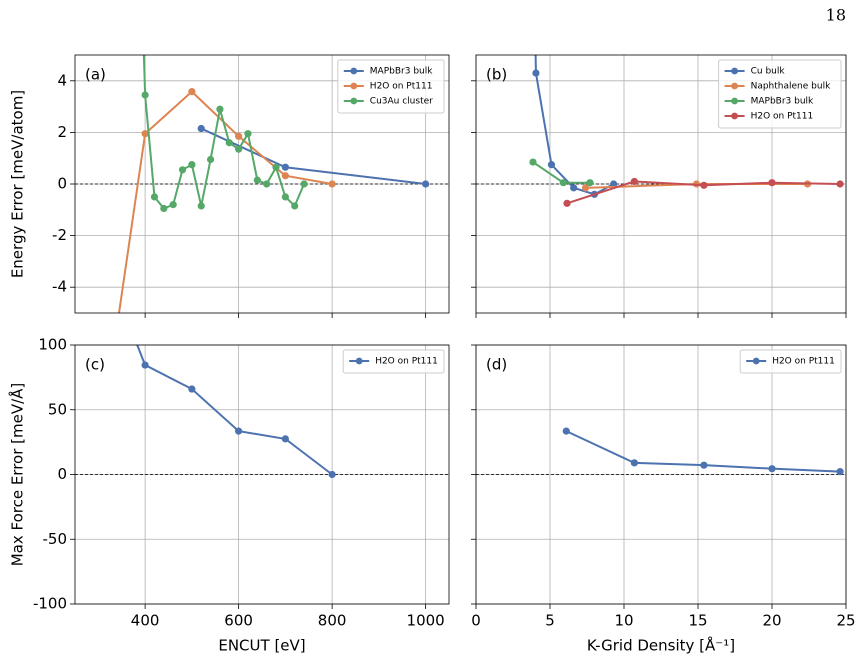 Image resolution: width=866 pixels, height=666 pixels. Describe the element at coordinates (661, 645) in the screenshot. I see `x-axis-label: K-Grid Density [Å⁻¹]` at that location.